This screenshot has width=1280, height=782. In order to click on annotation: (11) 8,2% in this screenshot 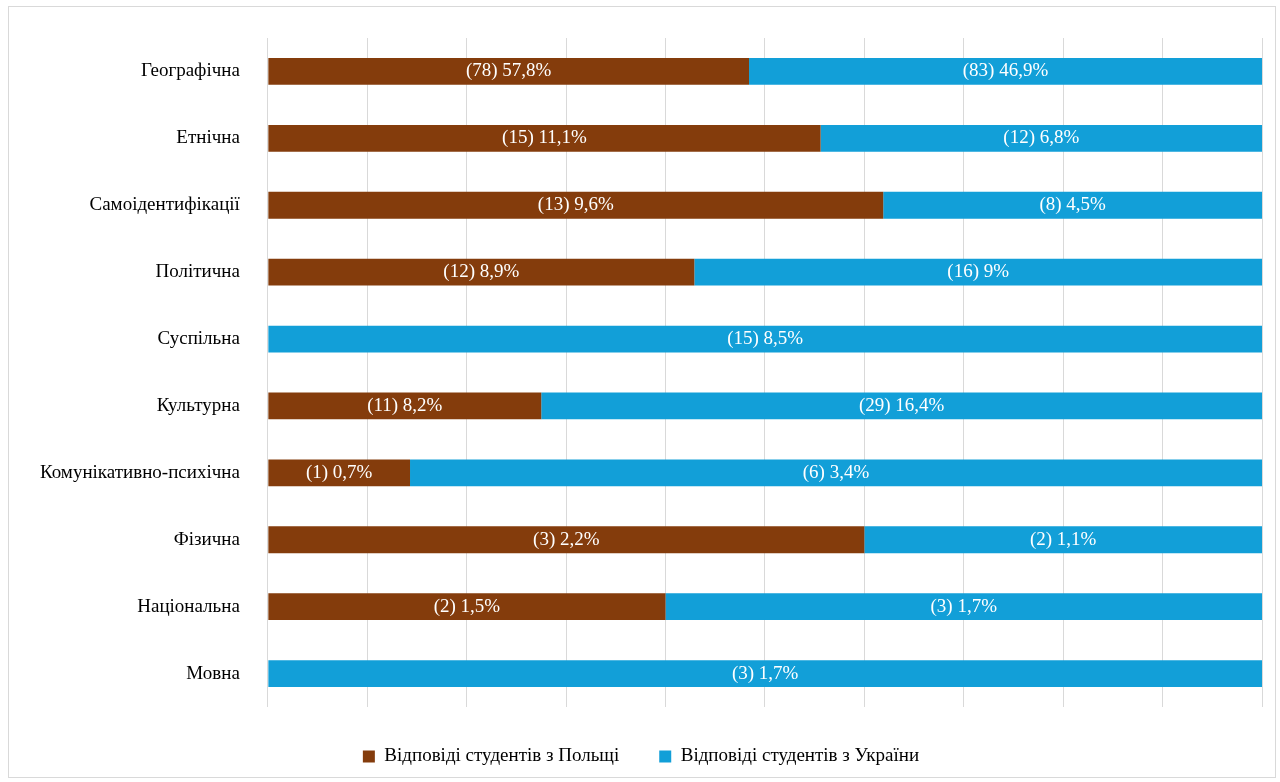, I will do `click(405, 404)`.